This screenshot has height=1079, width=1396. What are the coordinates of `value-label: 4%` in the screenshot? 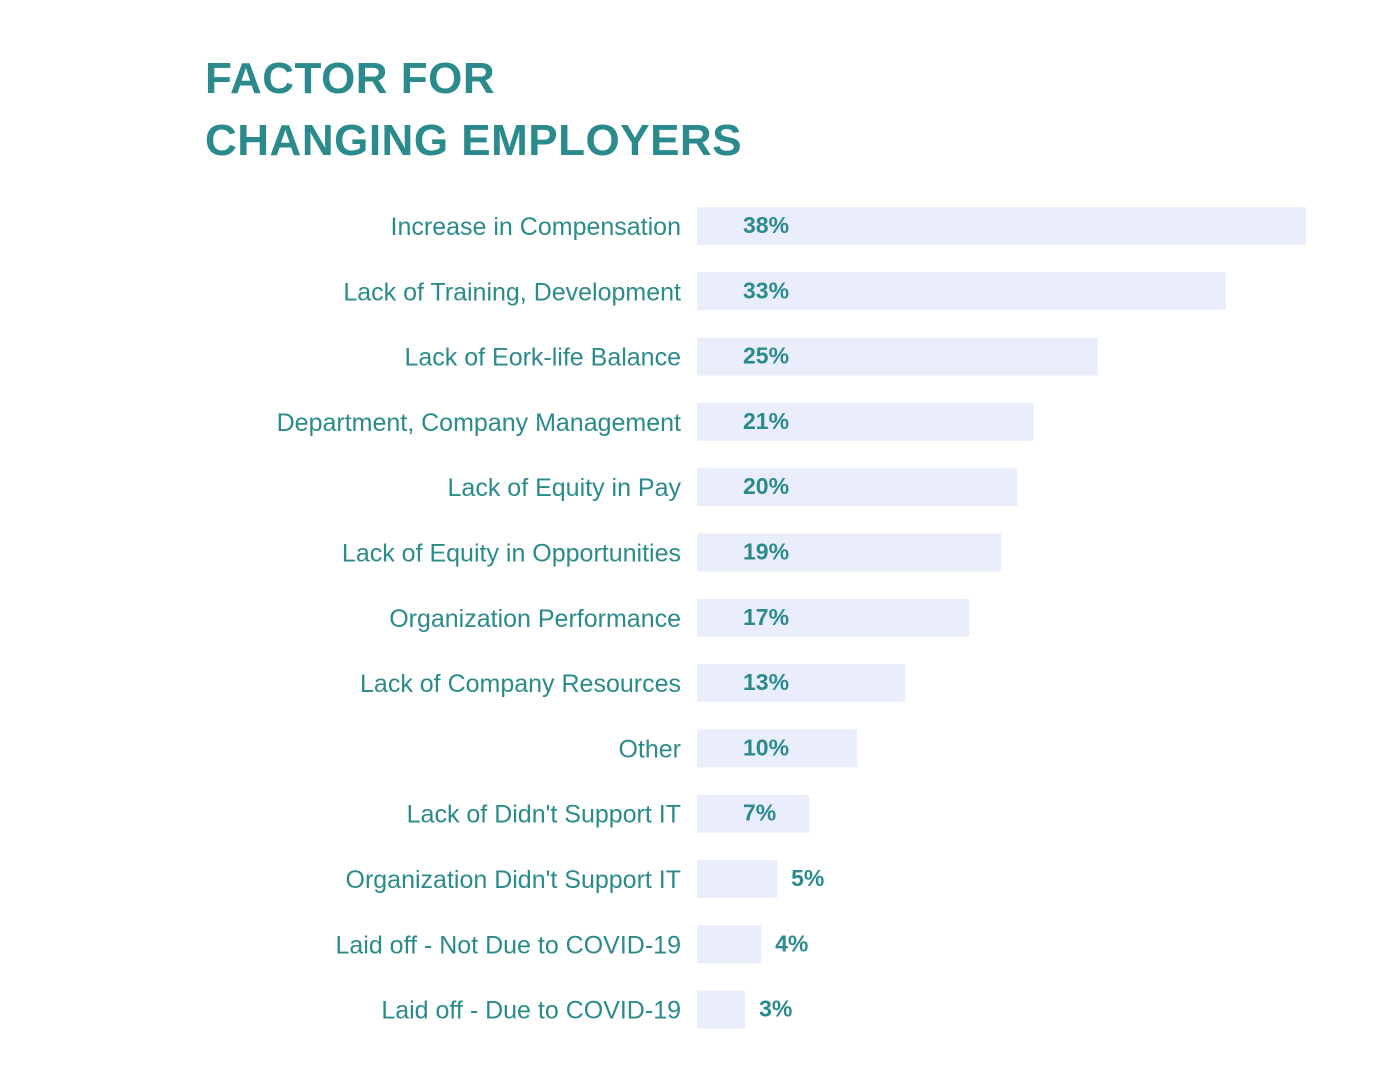 It's located at (791, 943).